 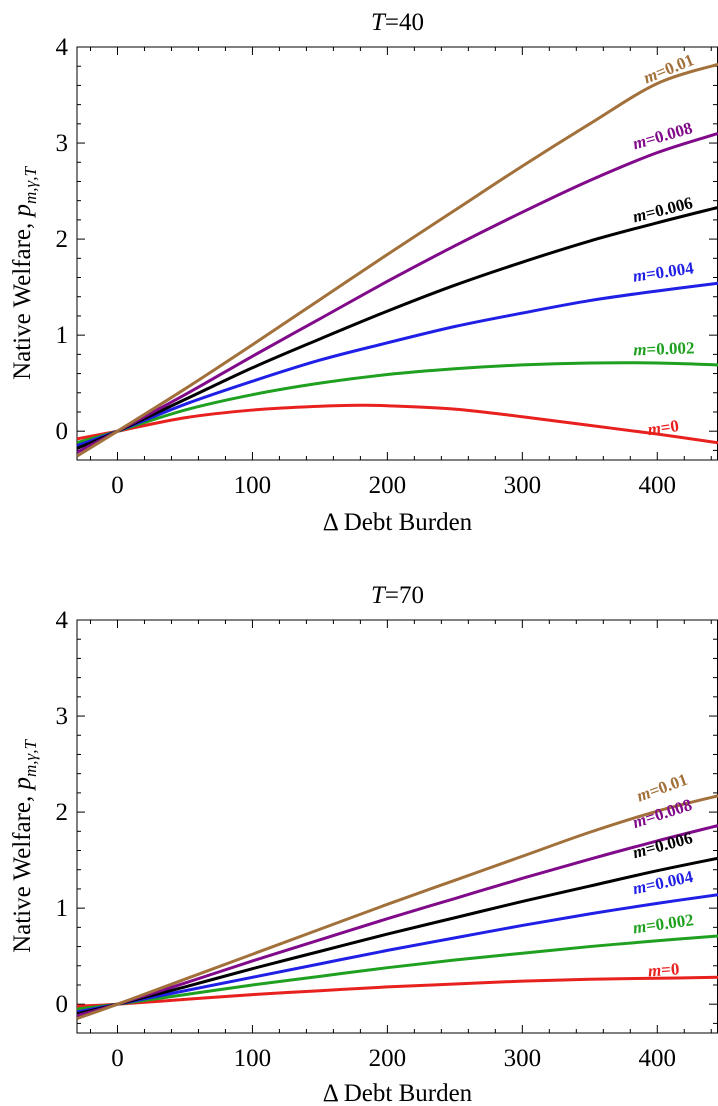 What do you see at coordinates (662, 135) in the screenshot?
I see `series-label: m=0.008` at bounding box center [662, 135].